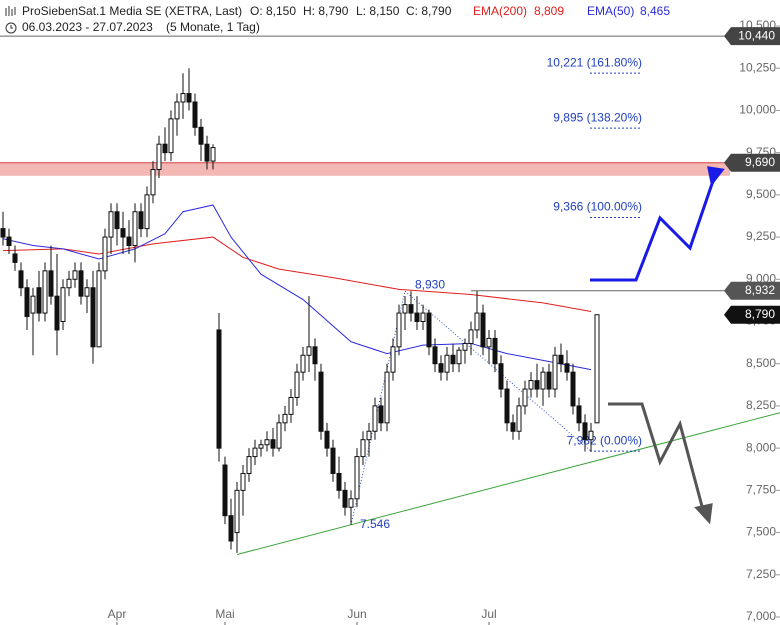 This screenshot has height=625, width=780. What do you see at coordinates (760, 314) in the screenshot?
I see `price-box-label: 8,790` at bounding box center [760, 314].